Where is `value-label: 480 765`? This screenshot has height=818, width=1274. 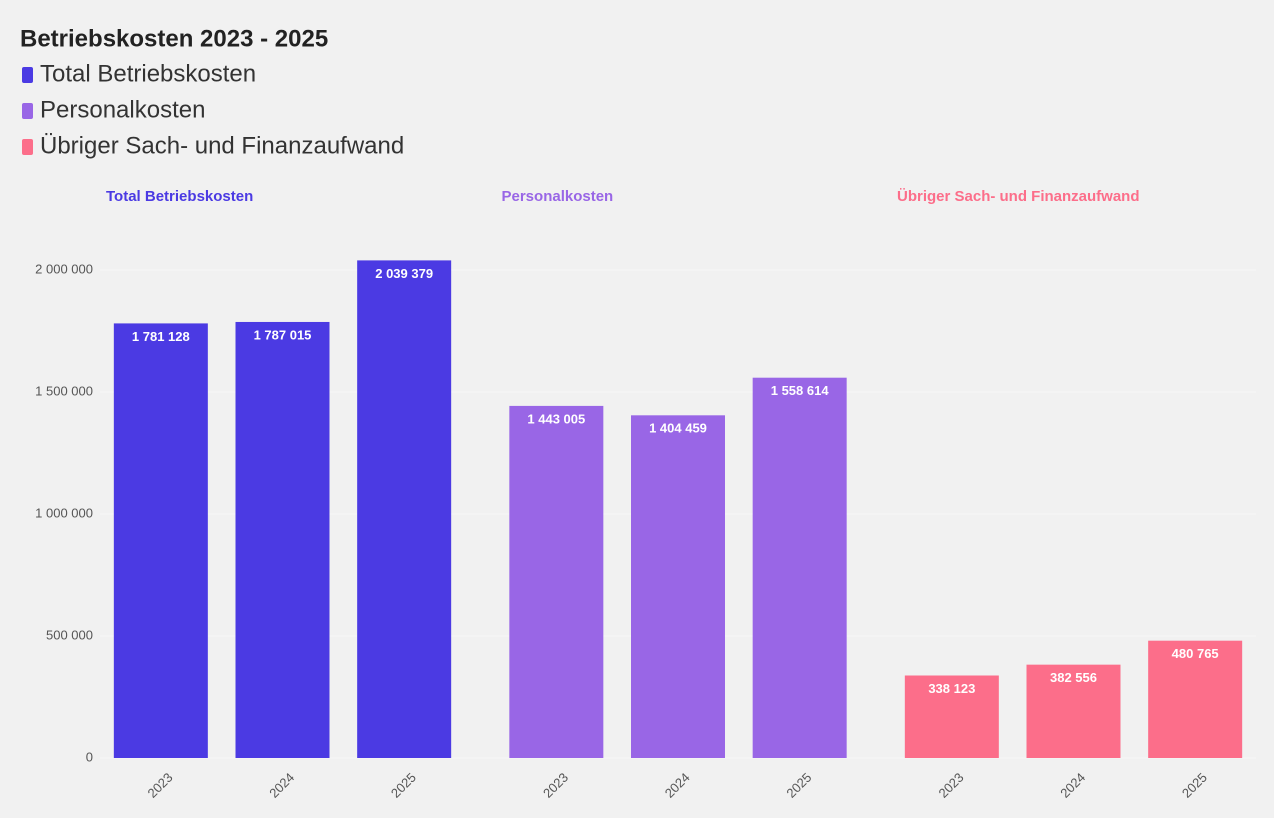
value-label: 480 765 is located at coordinates (1195, 653).